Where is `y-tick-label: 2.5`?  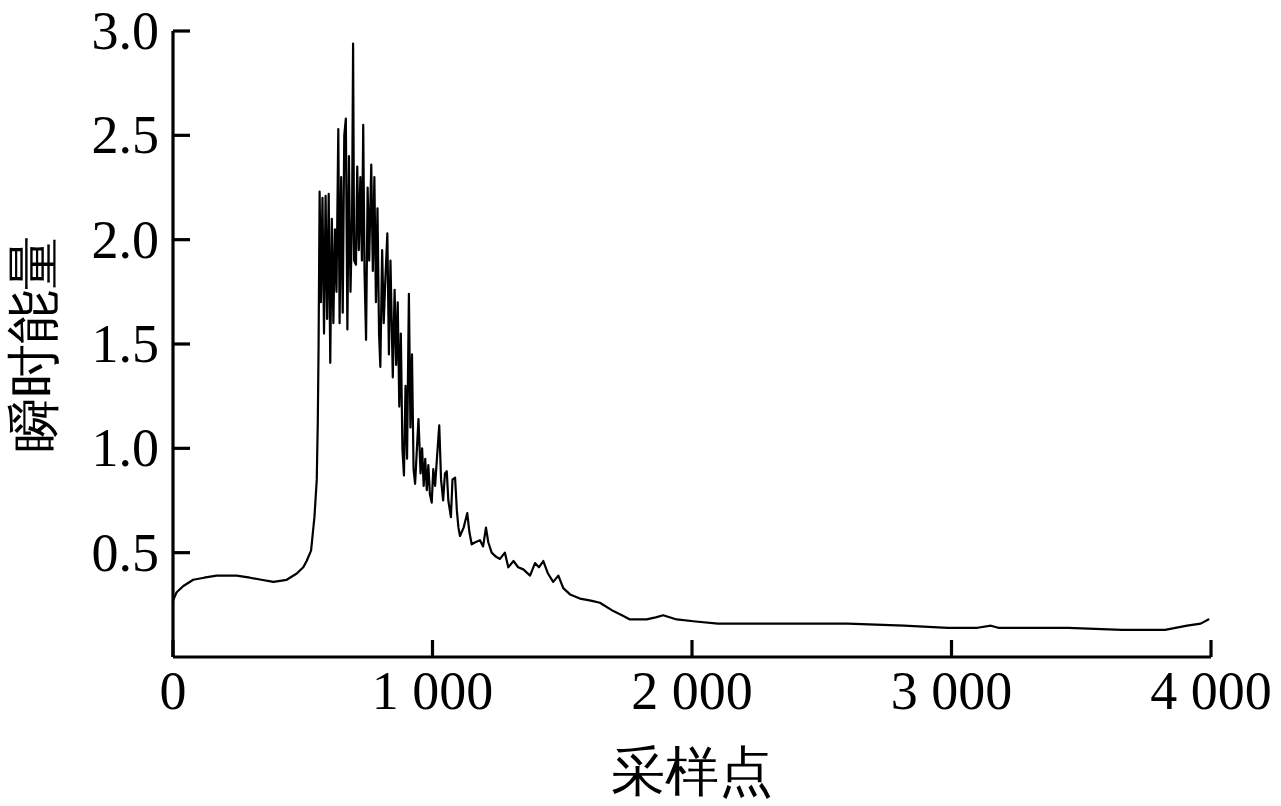
y-tick-label: 2.5 is located at coordinates (125, 135).